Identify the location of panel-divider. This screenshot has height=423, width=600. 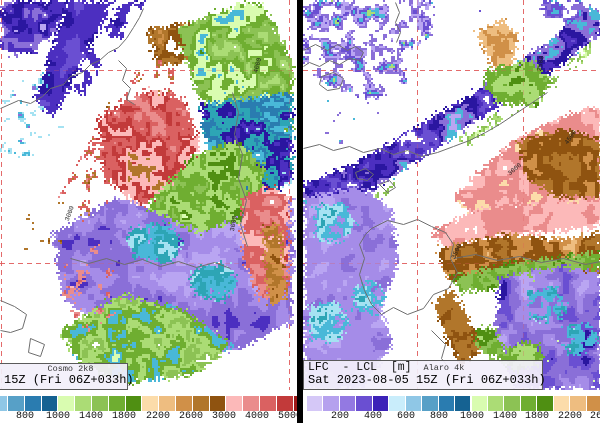
(300, 211).